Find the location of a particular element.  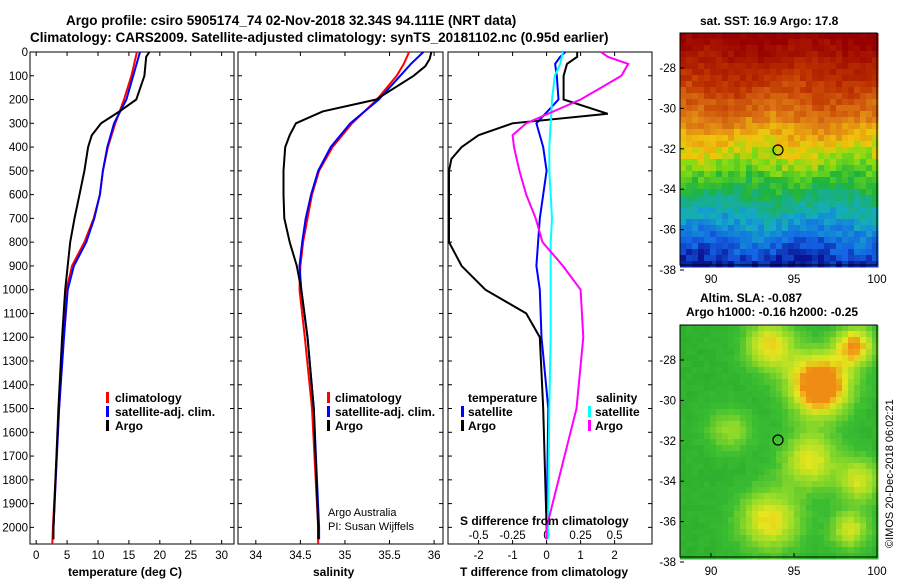

legend-climatology: climatology is located at coordinates (148, 398).